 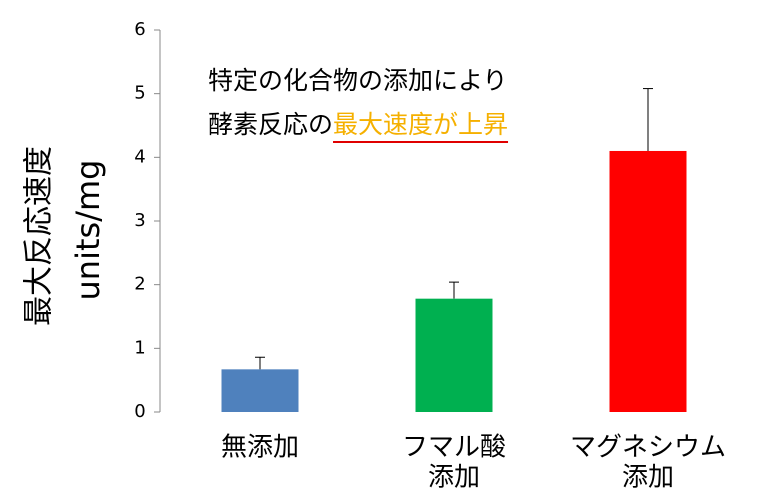 I want to click on x-tick-label: 無添加, so click(x=260, y=448).